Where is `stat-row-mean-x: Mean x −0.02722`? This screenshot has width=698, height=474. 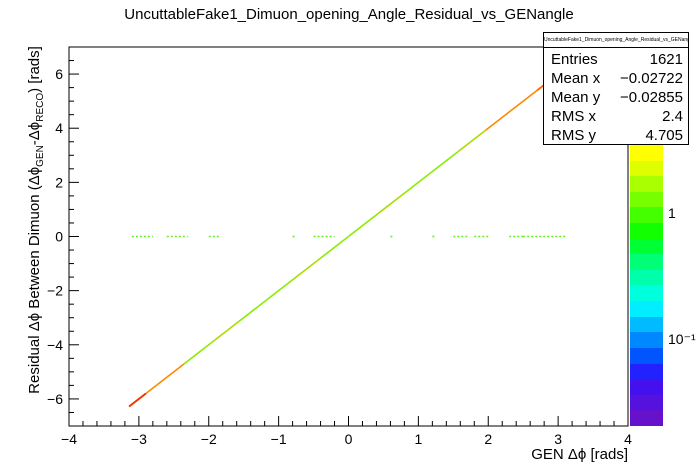
stat-row-mean-x: Mean x −0.02722 is located at coordinates (617, 78).